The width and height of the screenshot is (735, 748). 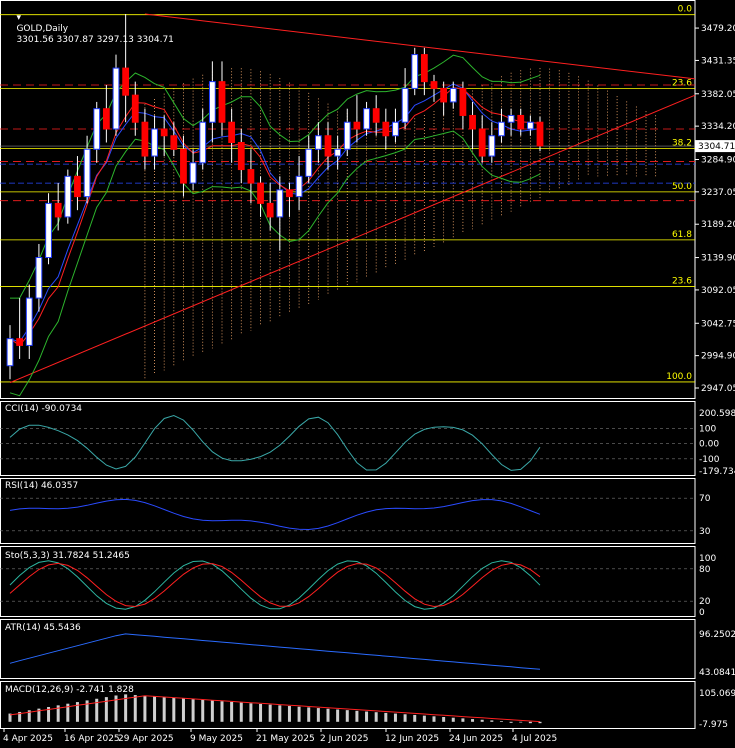 I want to click on stoch-axis-label: 80, so click(x=705, y=570).